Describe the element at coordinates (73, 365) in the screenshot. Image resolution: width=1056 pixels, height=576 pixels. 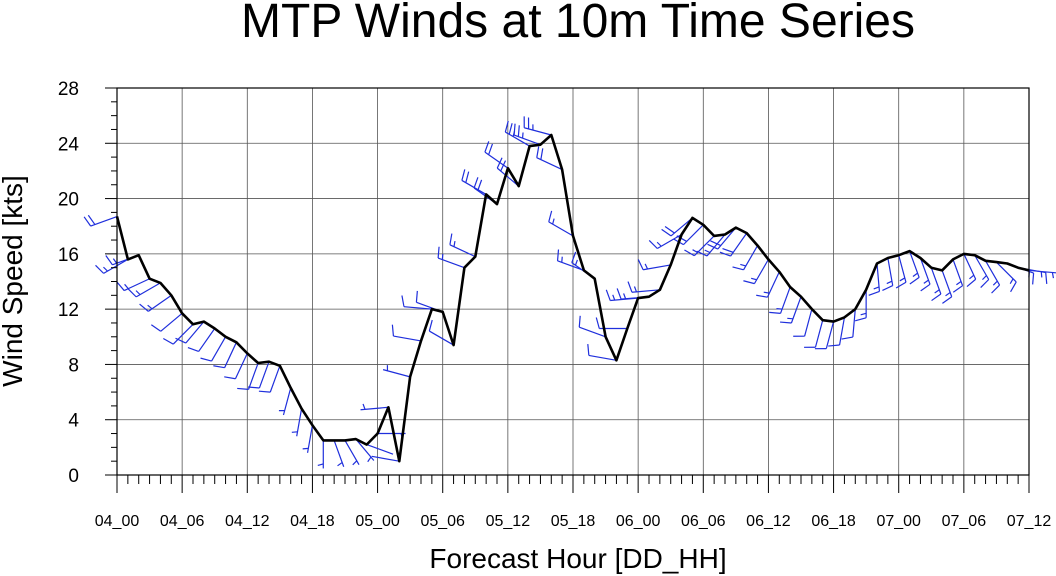
I see `y-tick-label: 8` at that location.